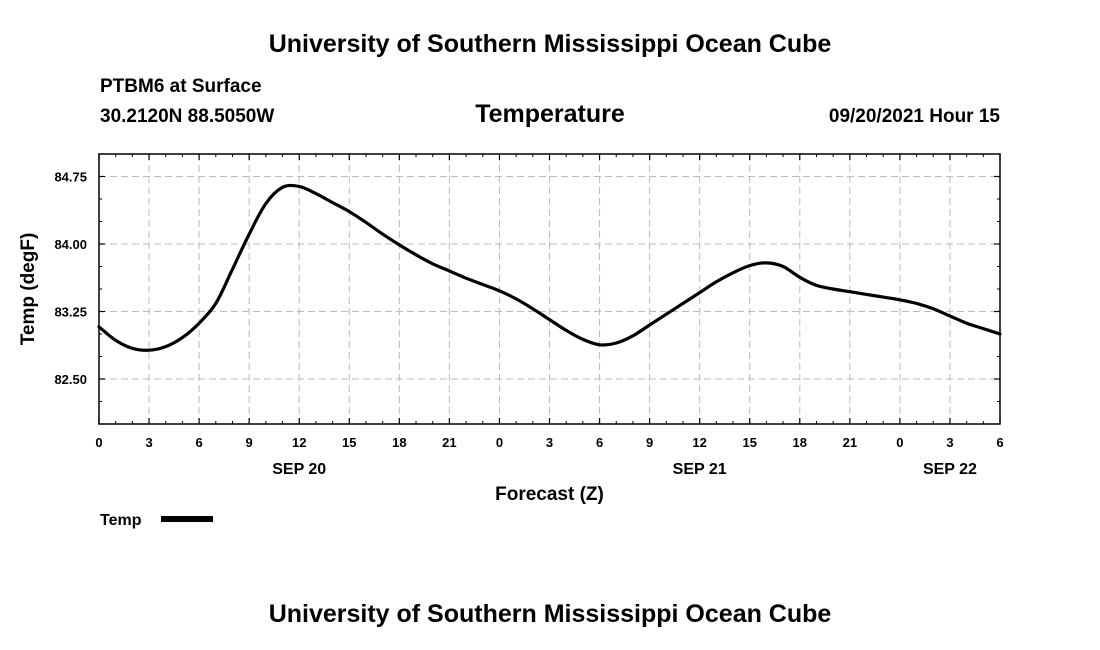 This screenshot has width=1100, height=650. Describe the element at coordinates (950, 469) in the screenshot. I see `date-label: SEP 22` at that location.